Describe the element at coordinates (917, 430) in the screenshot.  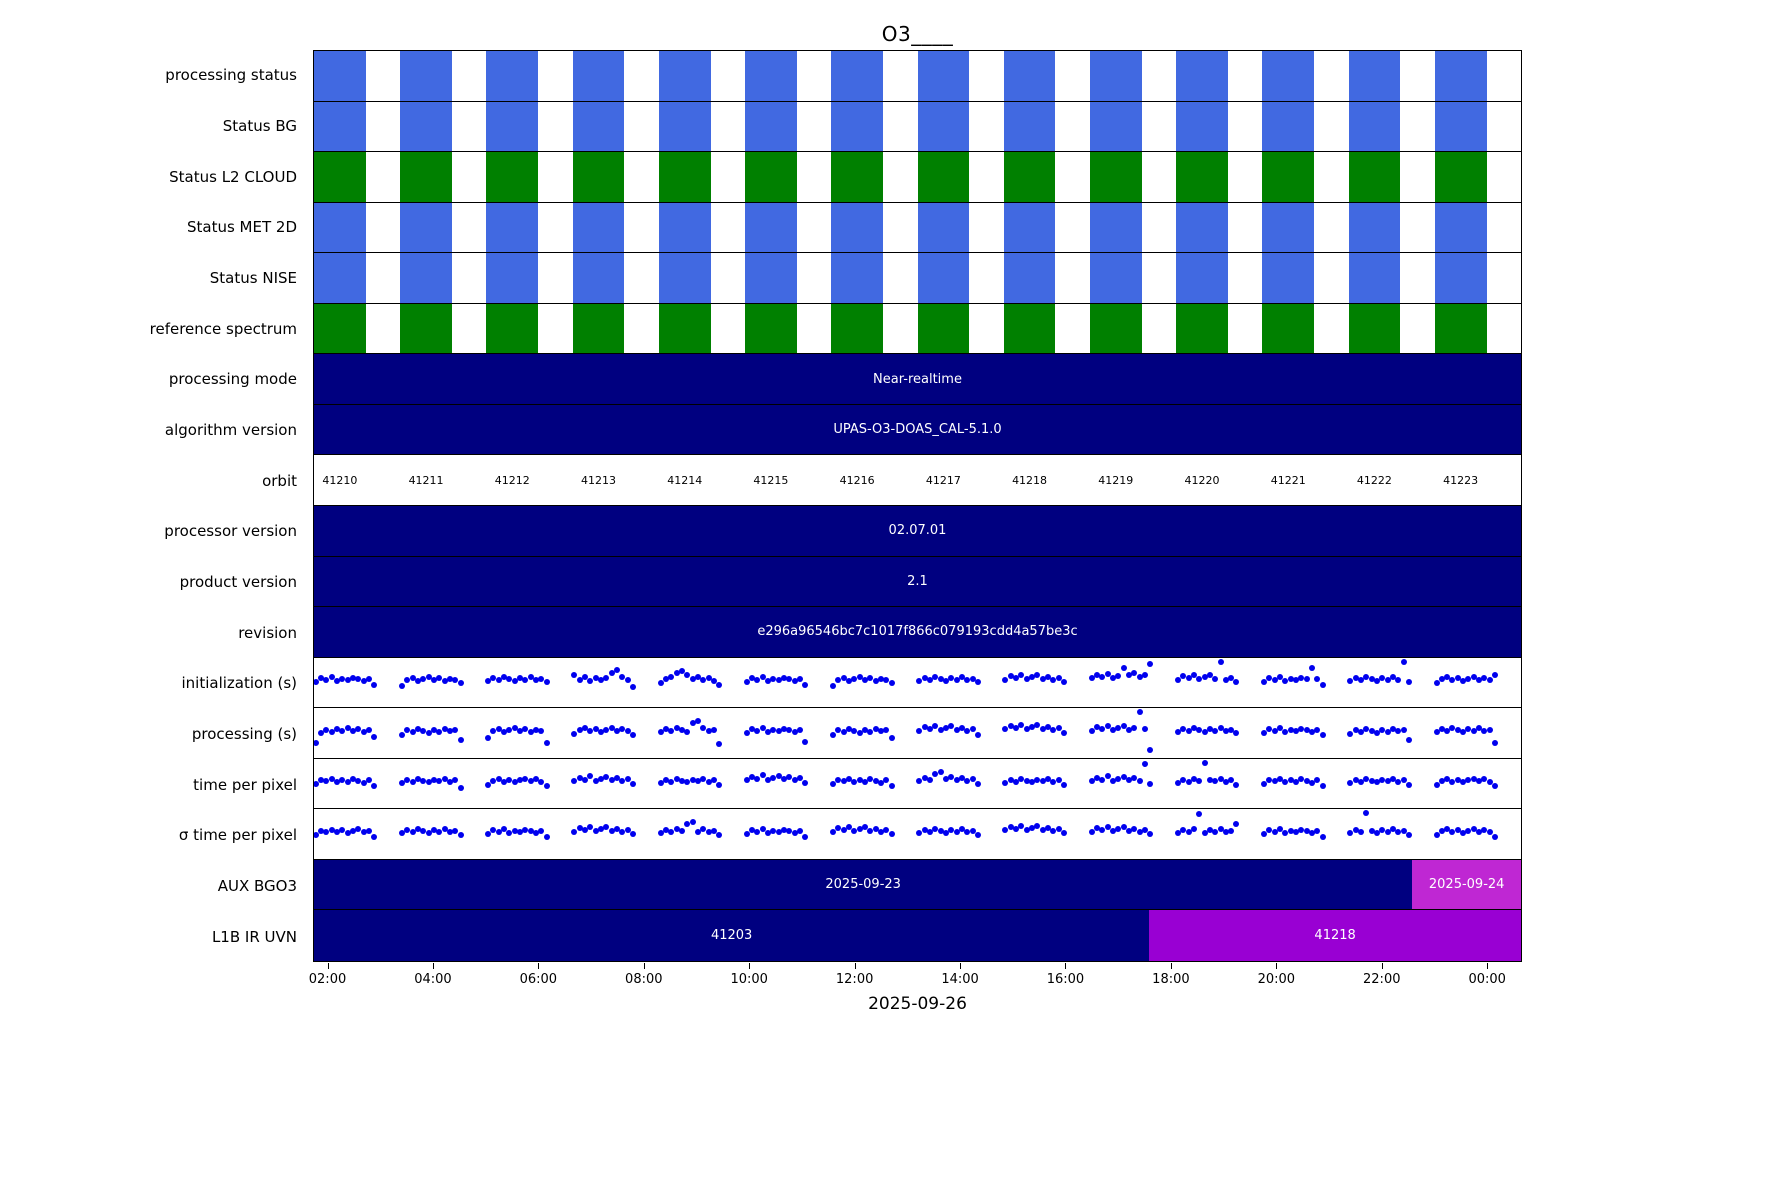
I see `bar-segment-text: UPAS-O3-DOAS_CAL-5.1.0` at that location.